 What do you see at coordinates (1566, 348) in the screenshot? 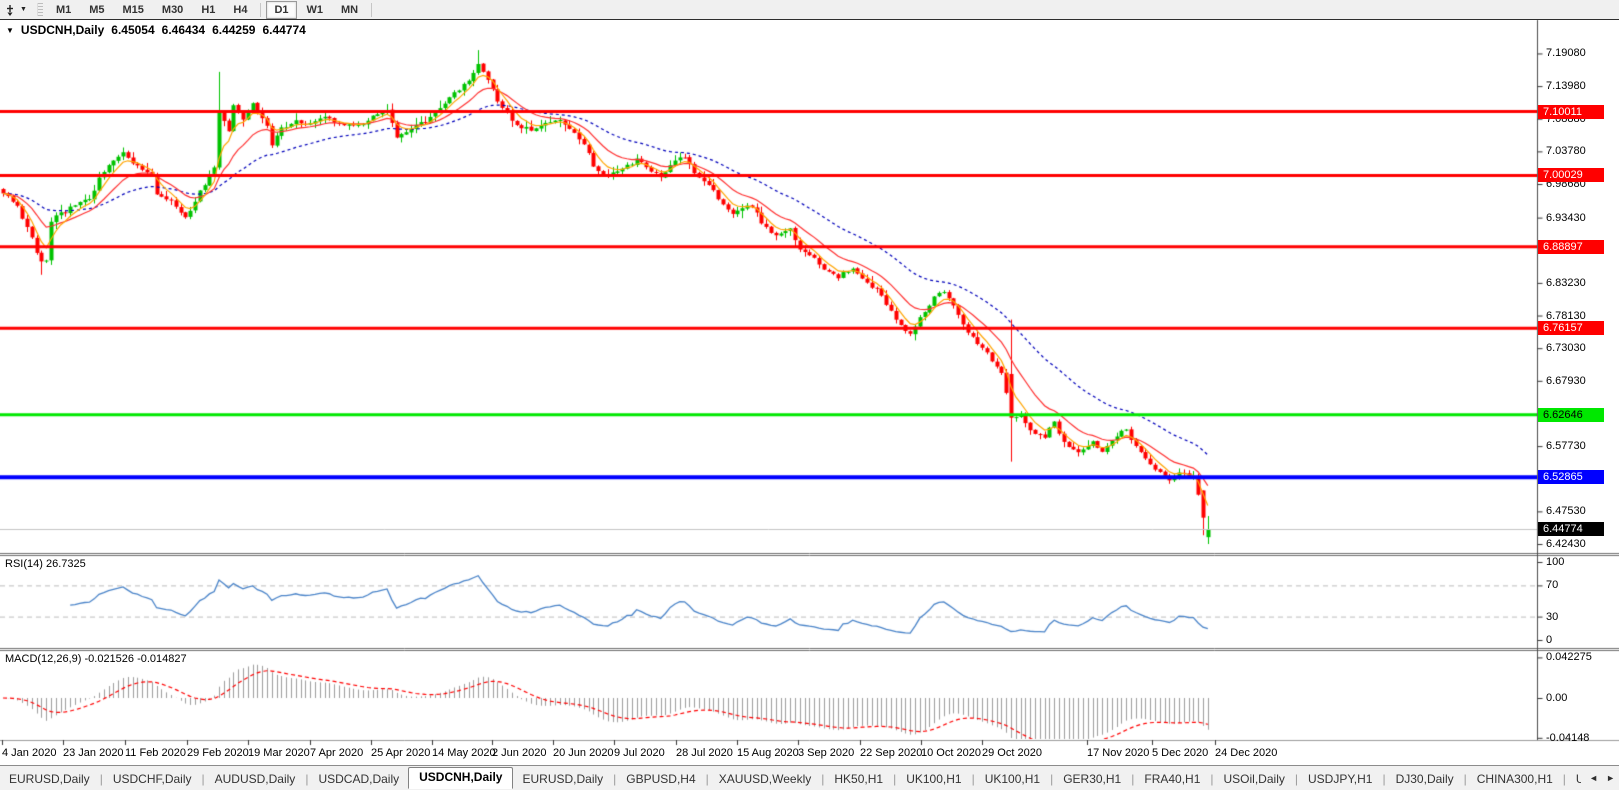
I see `price-axis-label: 6.73030` at bounding box center [1566, 348].